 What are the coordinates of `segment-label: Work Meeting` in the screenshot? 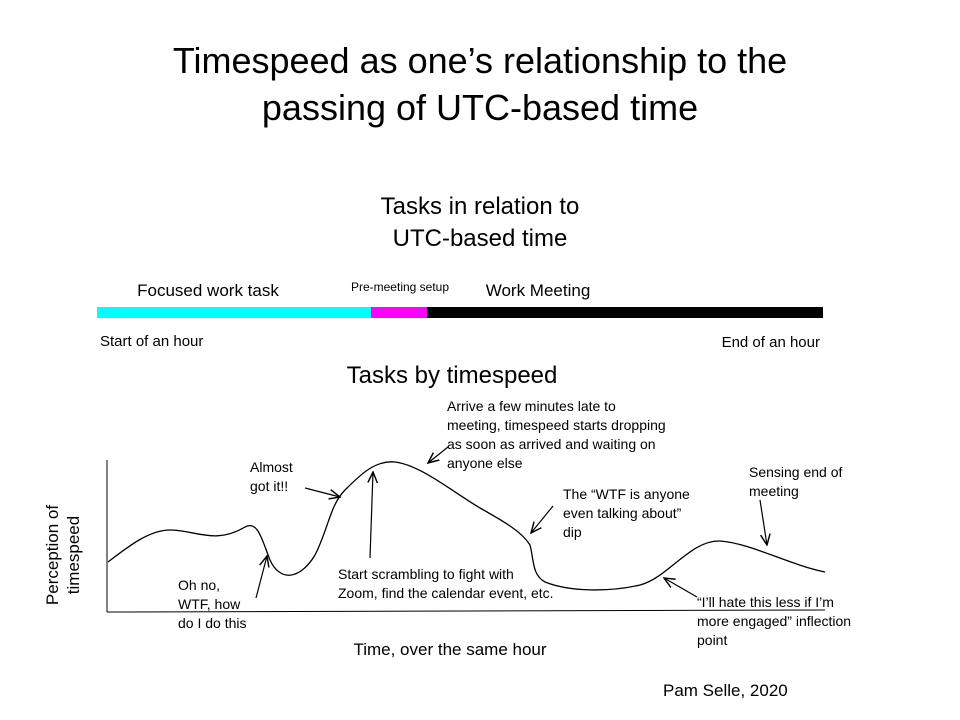 It's located at (538, 290).